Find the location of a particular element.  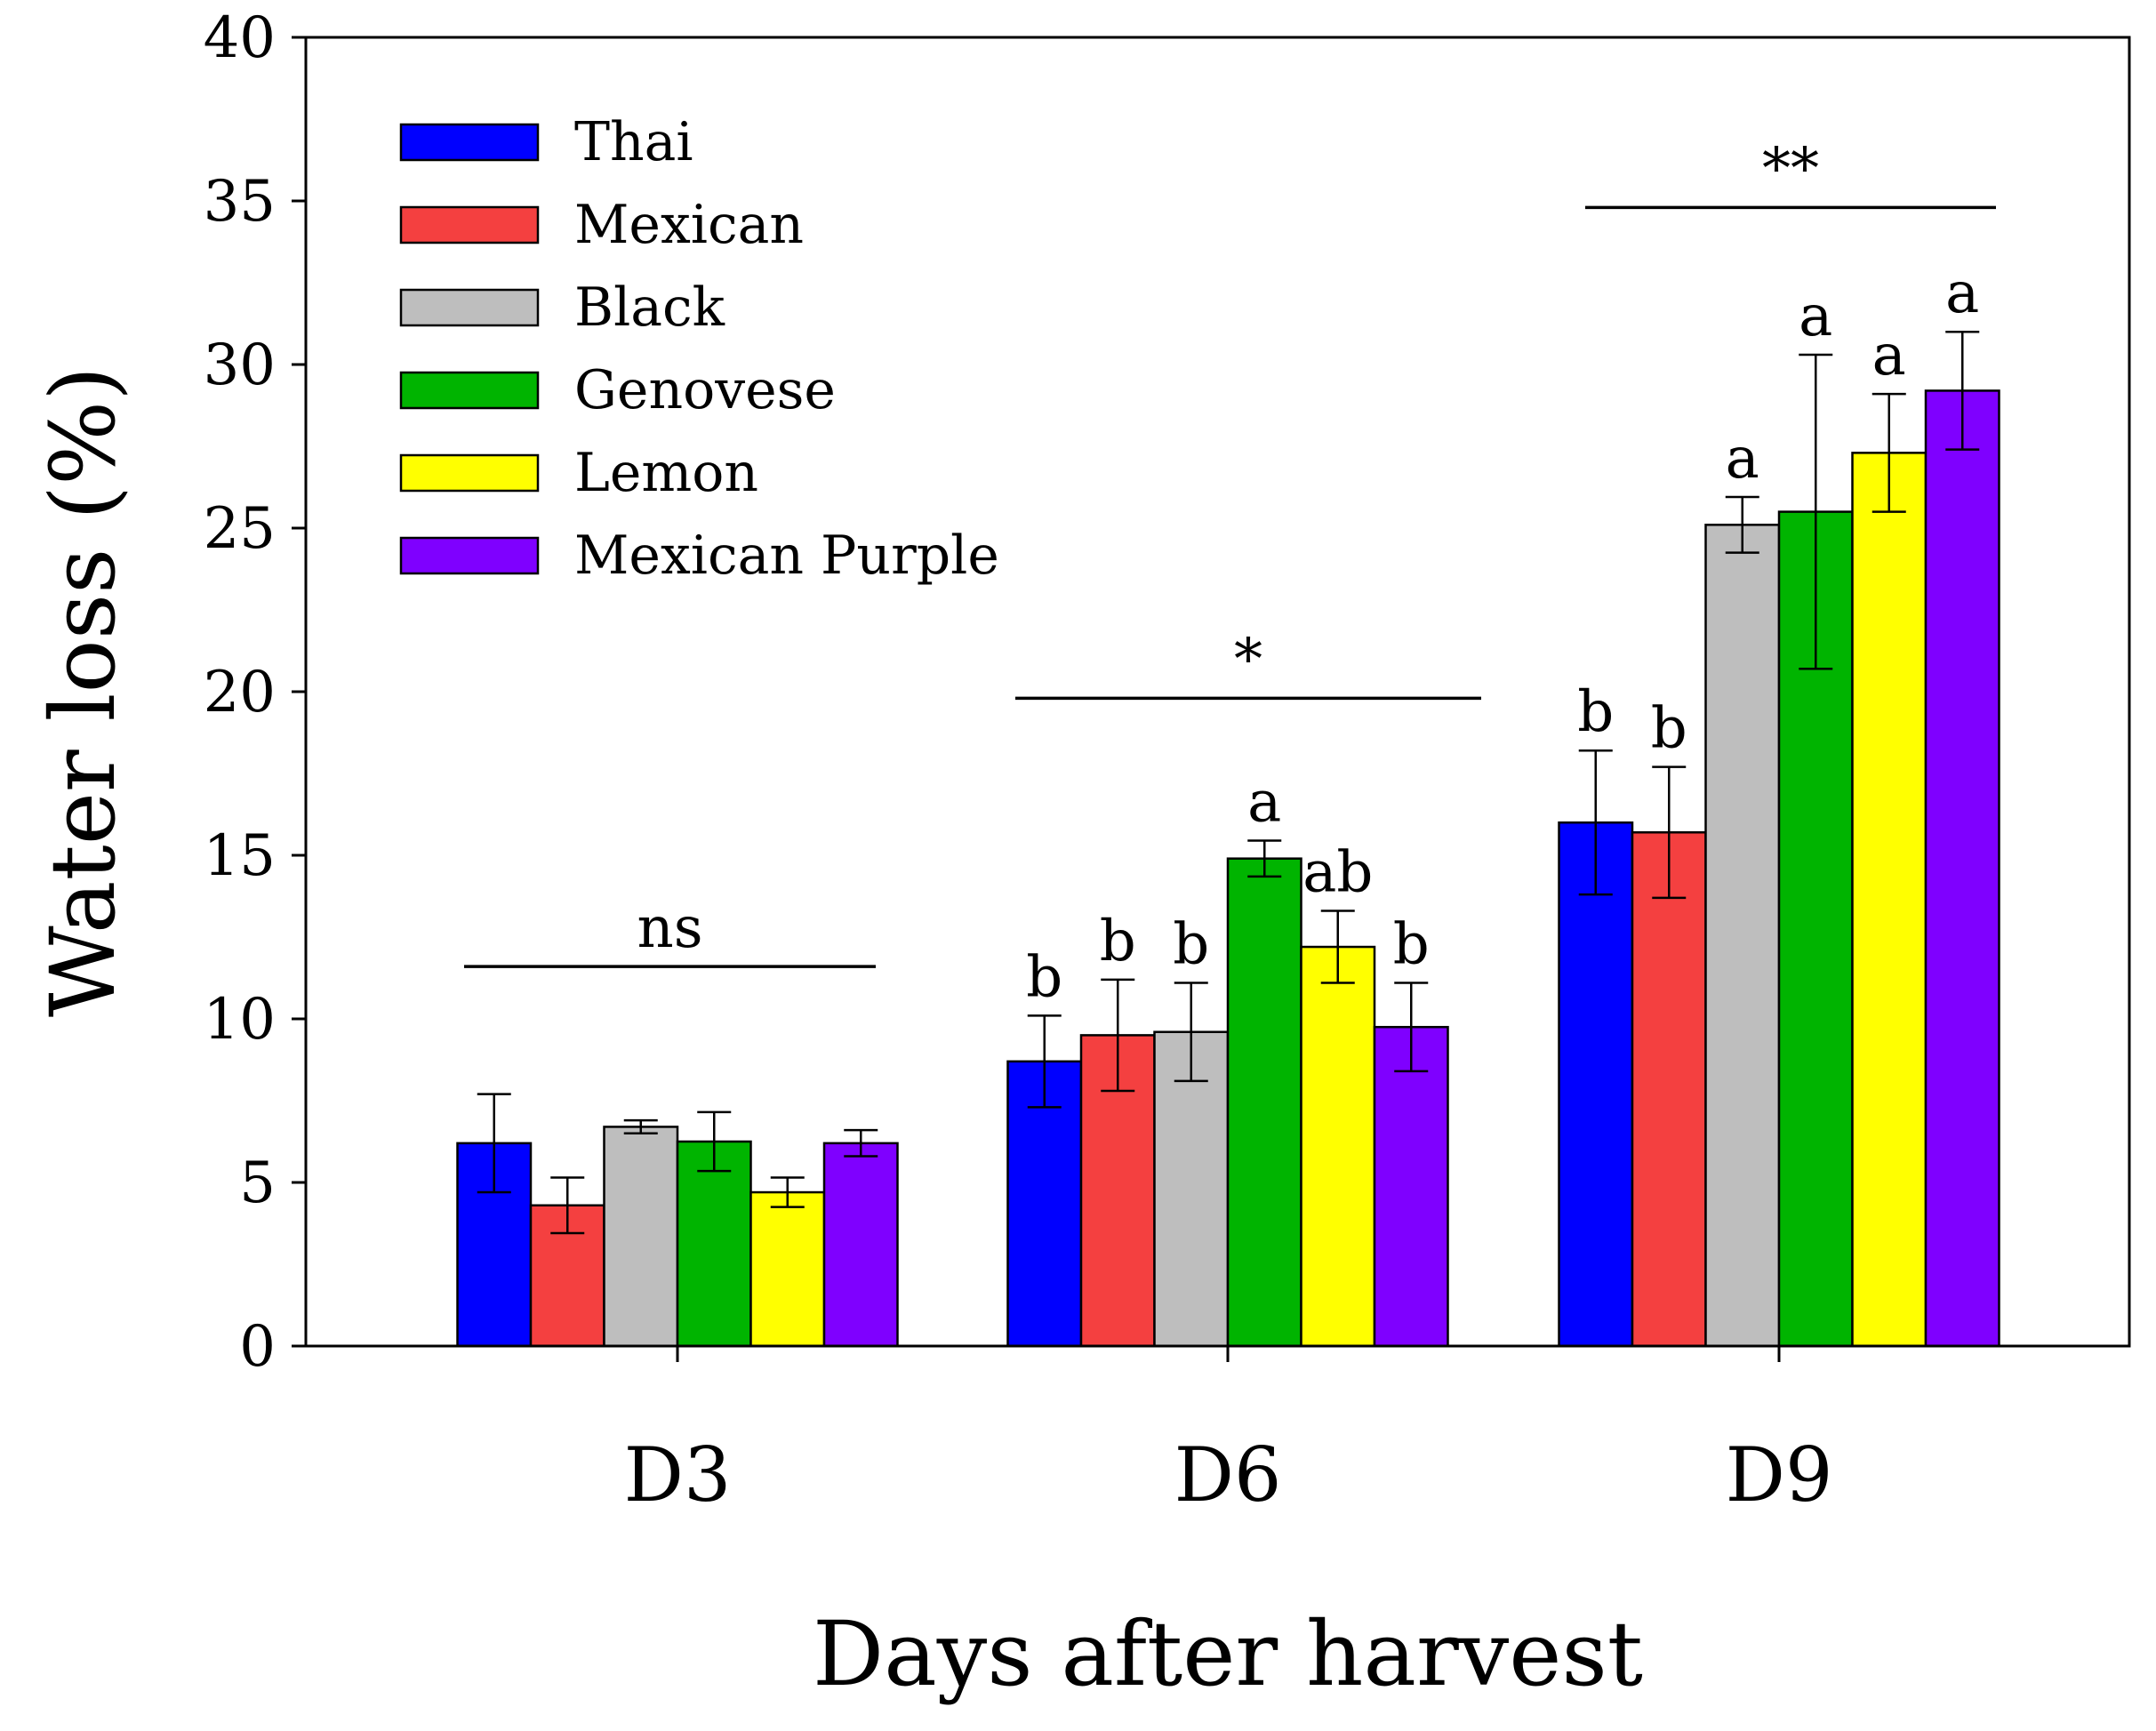

letter-d9-mexican: b is located at coordinates (1669, 729).